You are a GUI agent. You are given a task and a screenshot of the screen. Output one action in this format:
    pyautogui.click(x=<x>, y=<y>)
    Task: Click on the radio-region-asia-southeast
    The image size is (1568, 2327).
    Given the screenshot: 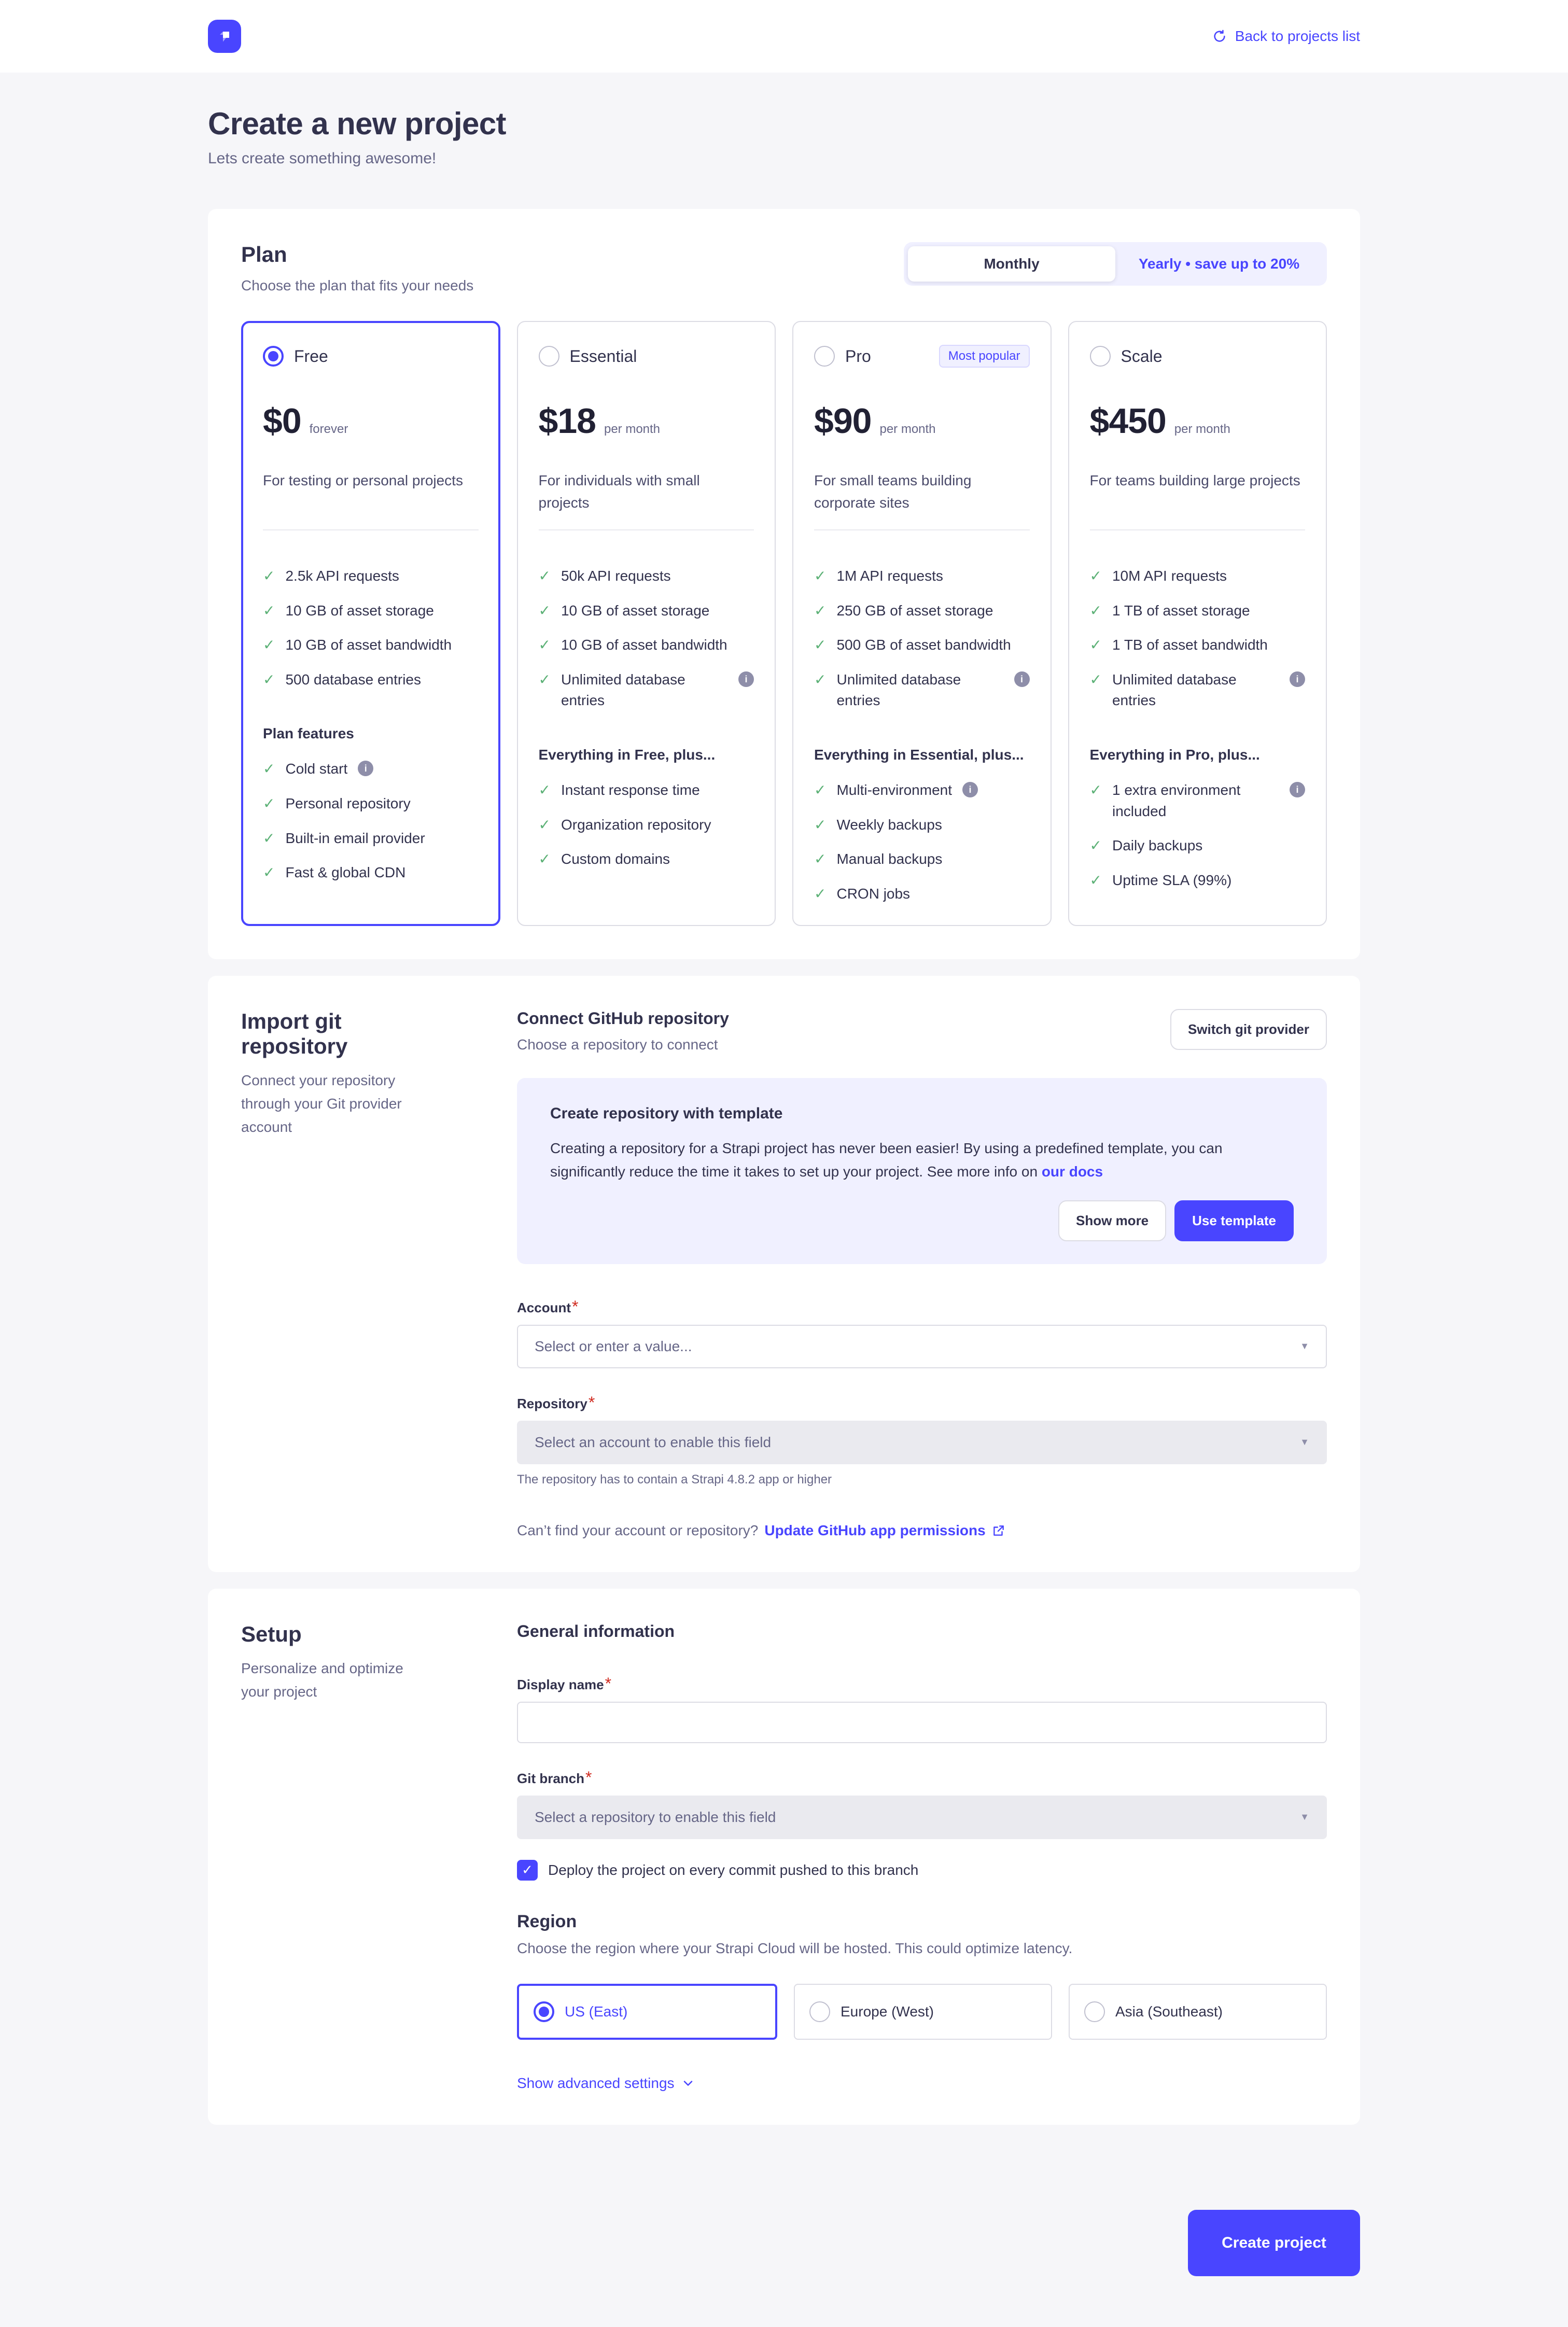 What is the action you would take?
    pyautogui.click(x=1094, y=2012)
    